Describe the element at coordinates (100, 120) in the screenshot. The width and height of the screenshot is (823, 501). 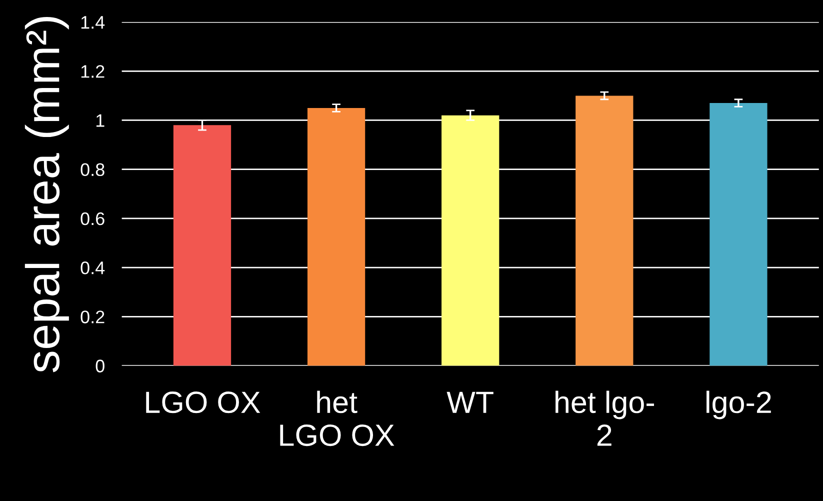
I see `y-tick-label: 1` at that location.